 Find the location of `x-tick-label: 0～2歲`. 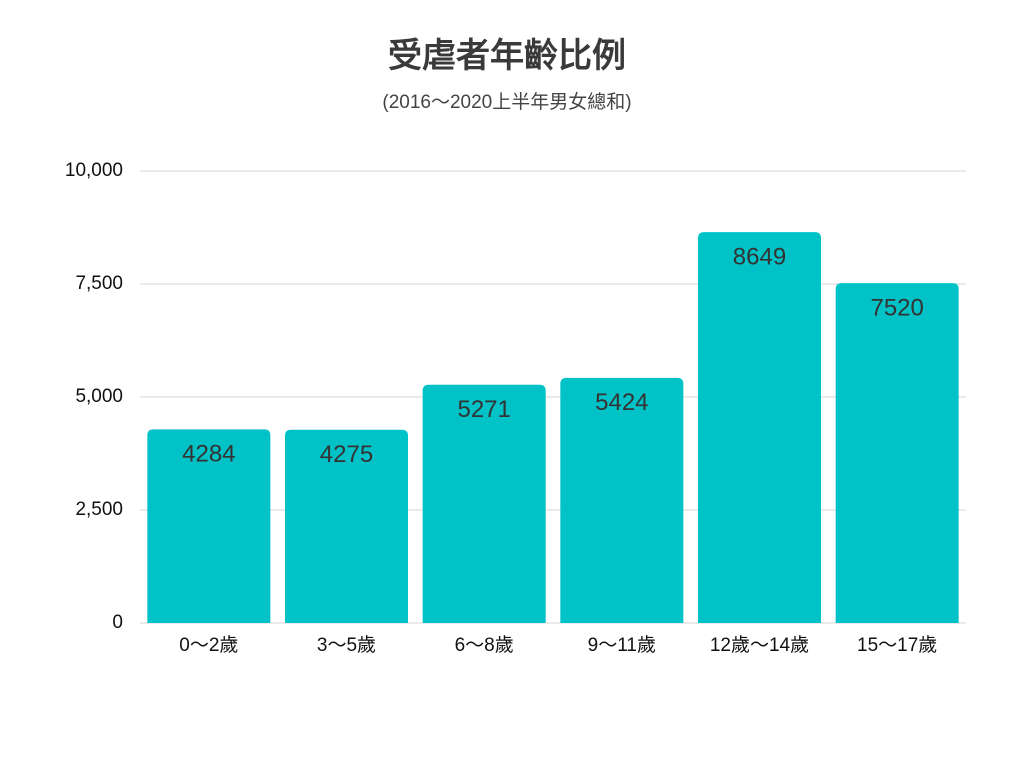

x-tick-label: 0～2歲 is located at coordinates (208, 645).